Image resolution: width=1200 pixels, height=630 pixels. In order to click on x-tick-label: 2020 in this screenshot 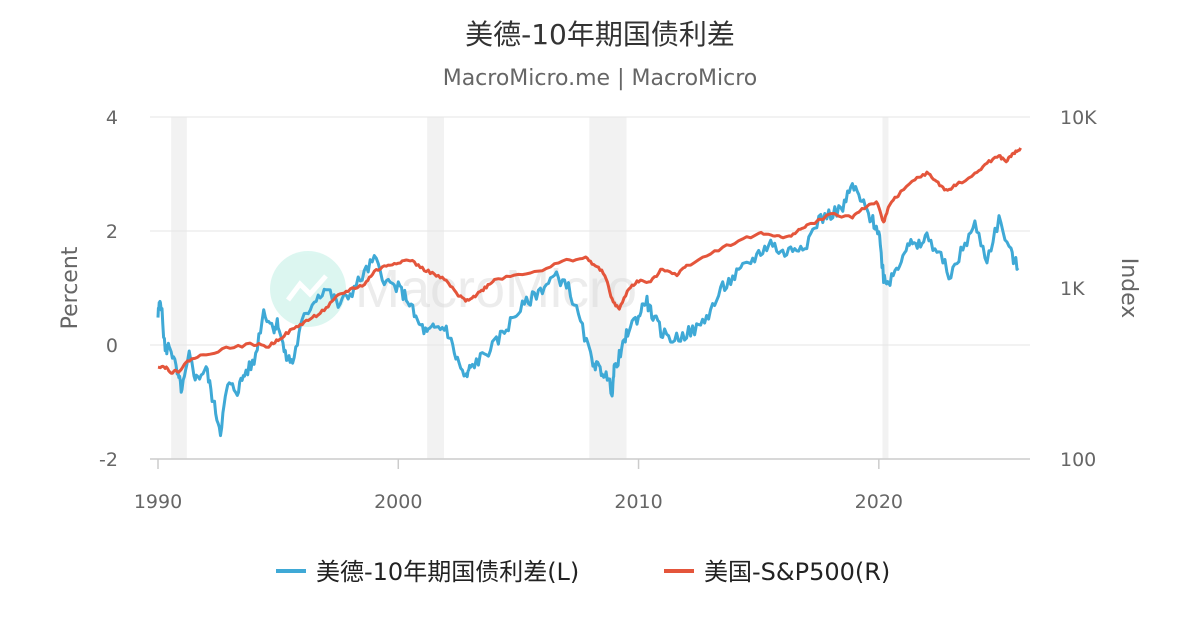, I will do `click(879, 502)`.